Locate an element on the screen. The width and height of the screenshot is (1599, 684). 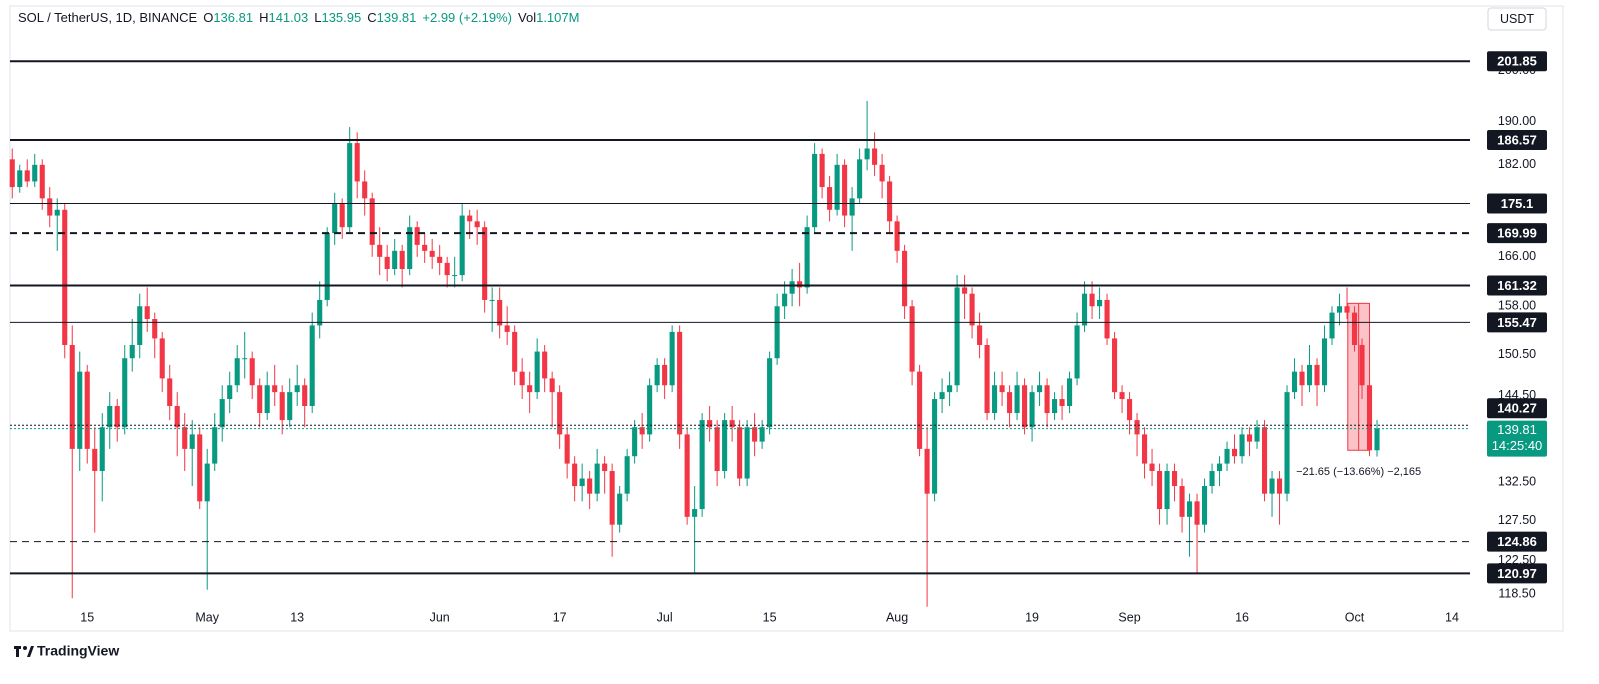
last-price-label: 139.81 is located at coordinates (1517, 429).